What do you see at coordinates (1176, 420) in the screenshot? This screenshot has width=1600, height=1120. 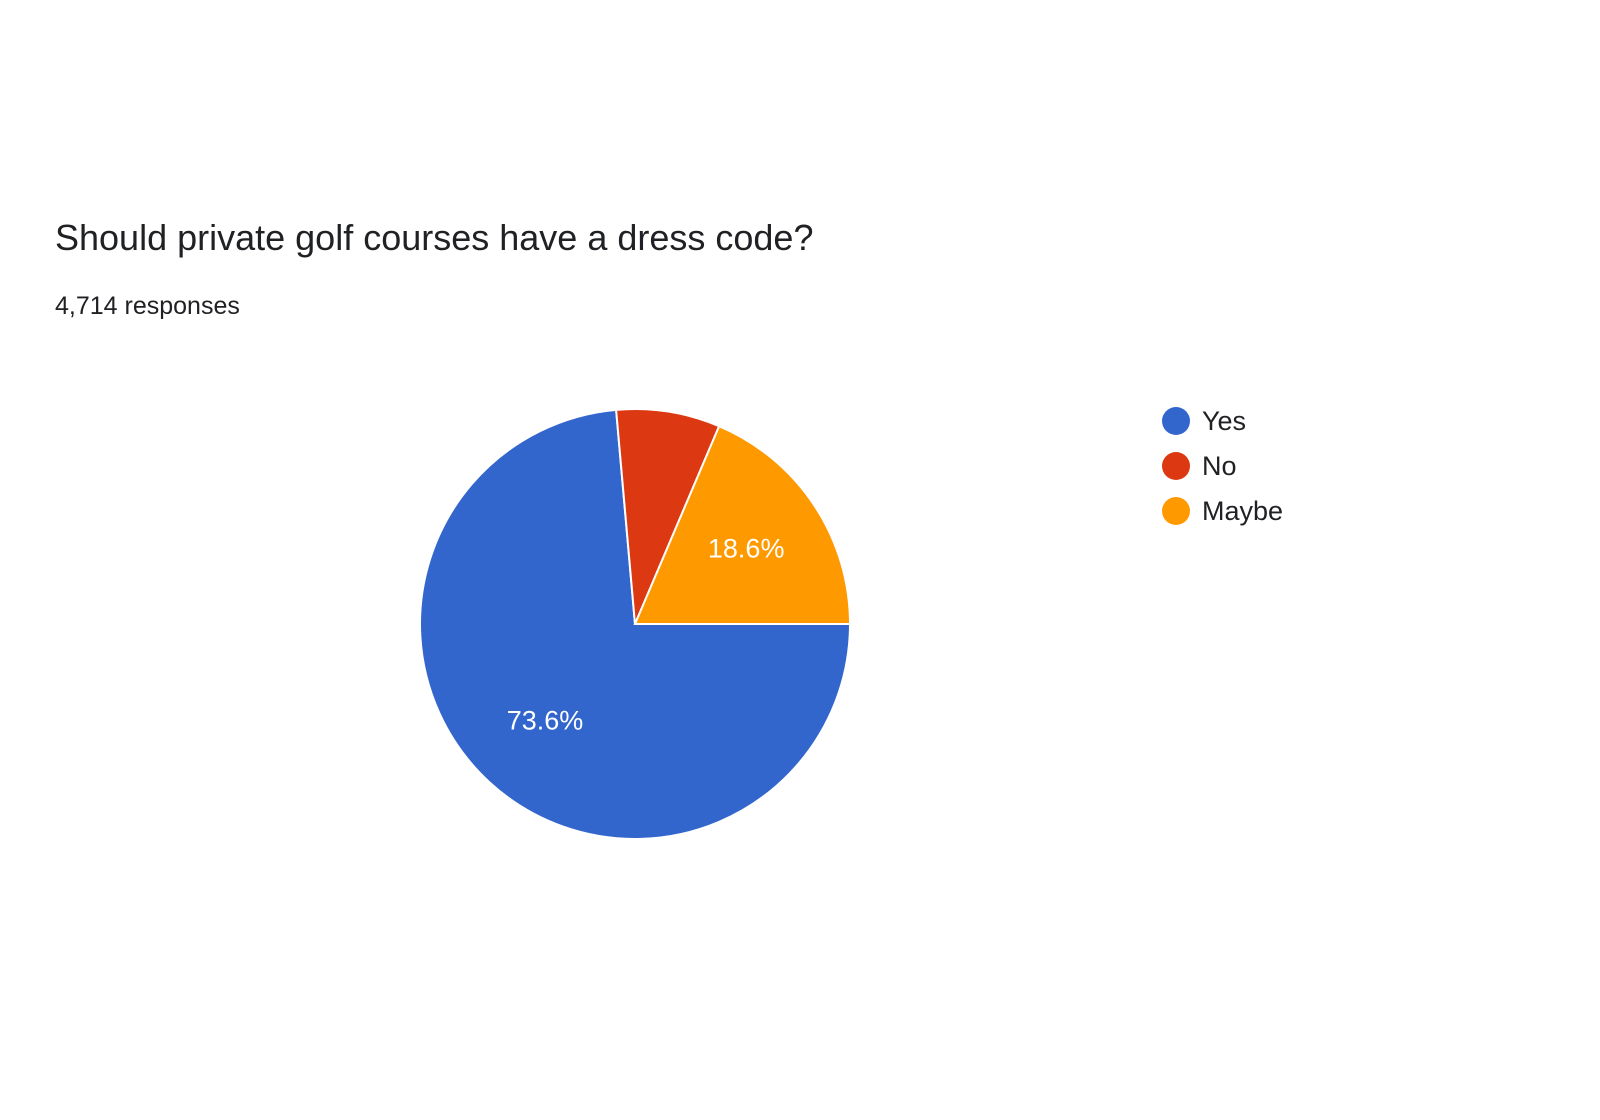 I see `legend-swatch-yes` at bounding box center [1176, 420].